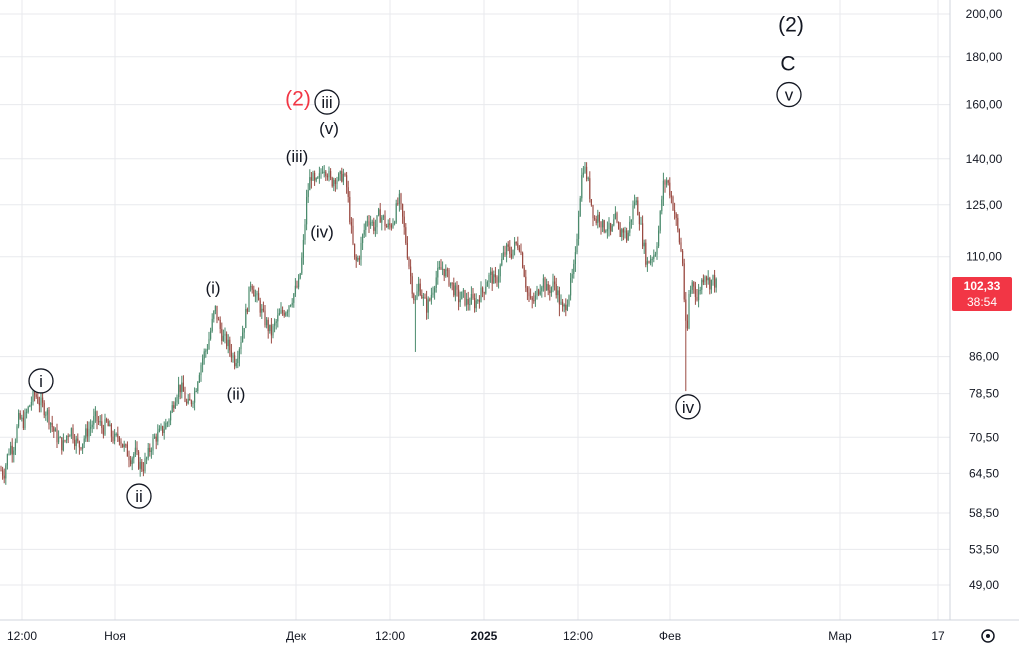 This screenshot has height=653, width=1019. Describe the element at coordinates (988, 636) in the screenshot. I see `settings-icon` at that location.